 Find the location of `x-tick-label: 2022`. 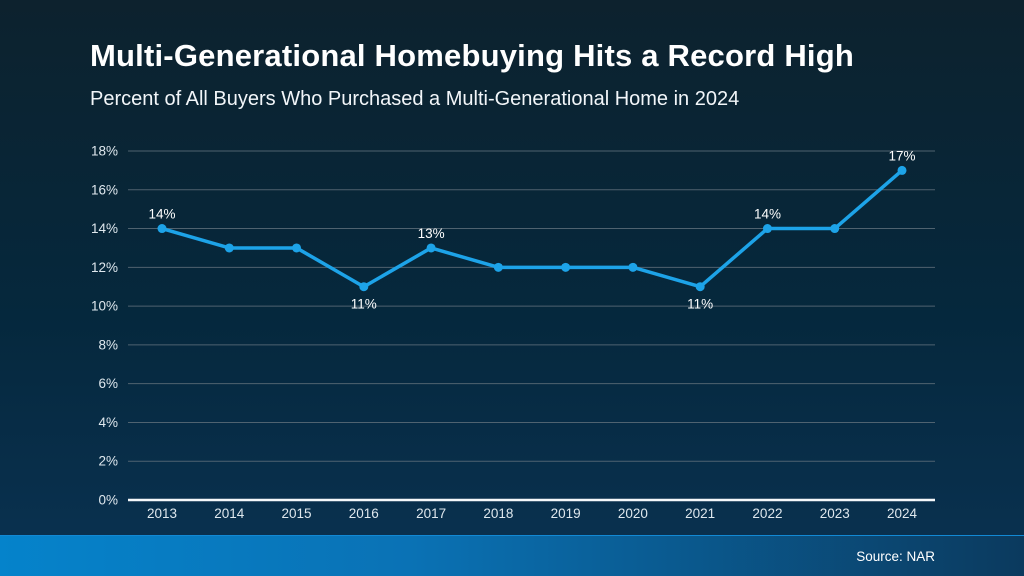

x-tick-label: 2022 is located at coordinates (767, 513).